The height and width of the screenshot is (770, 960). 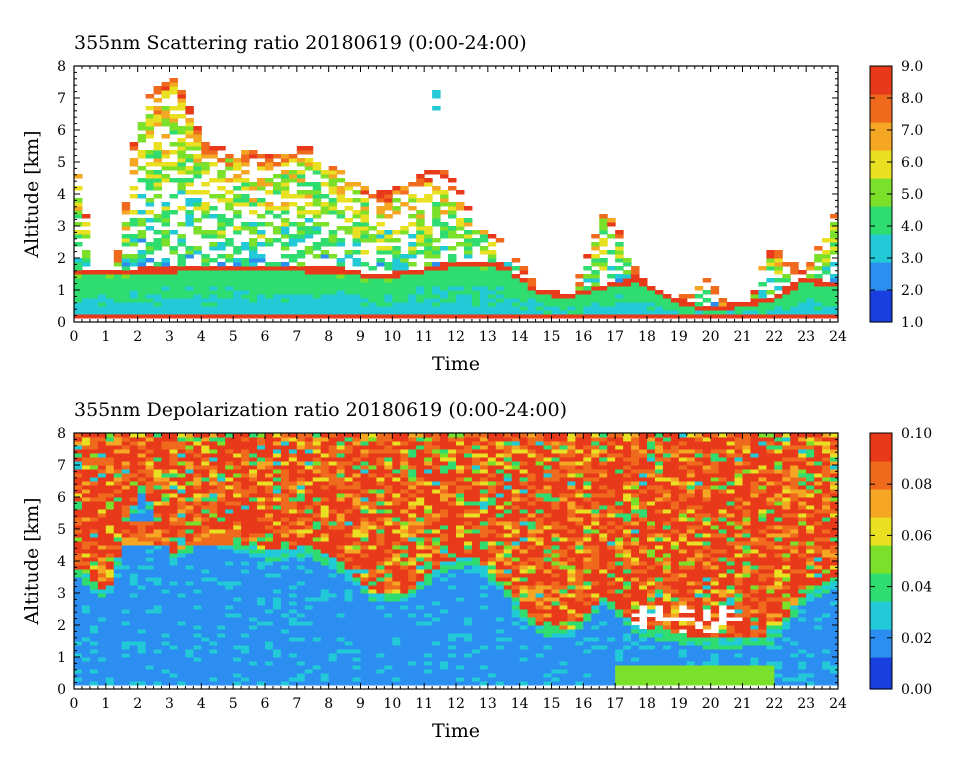 What do you see at coordinates (881, 280) in the screenshot?
I see `colorbar-segment` at bounding box center [881, 280].